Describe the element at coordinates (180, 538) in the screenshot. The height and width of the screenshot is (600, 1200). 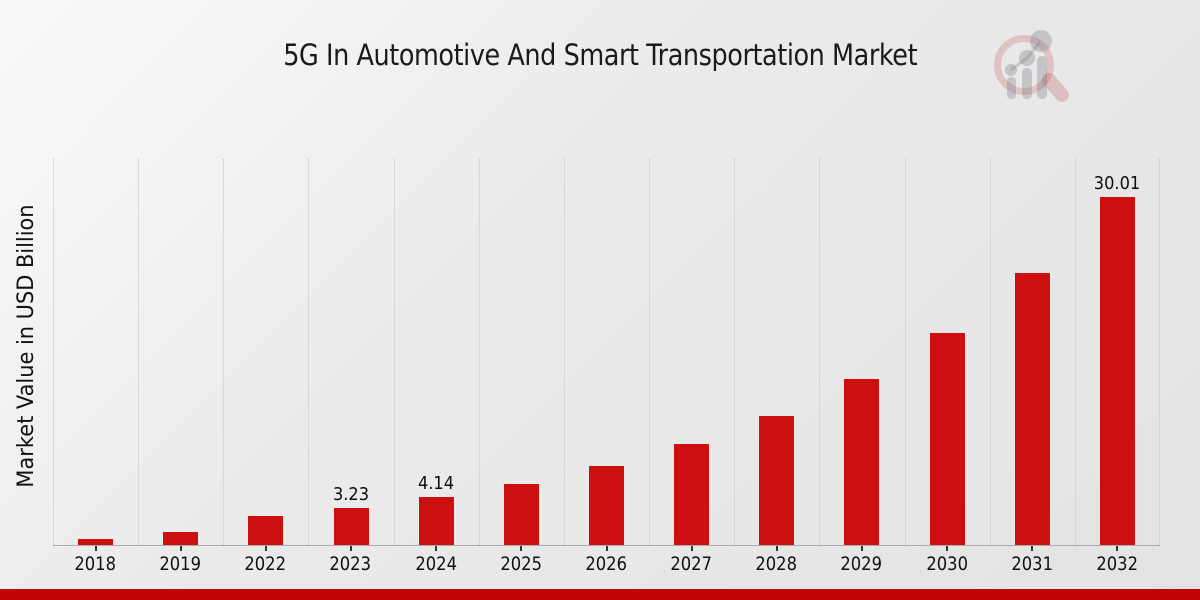
I see `bar-2019` at that location.